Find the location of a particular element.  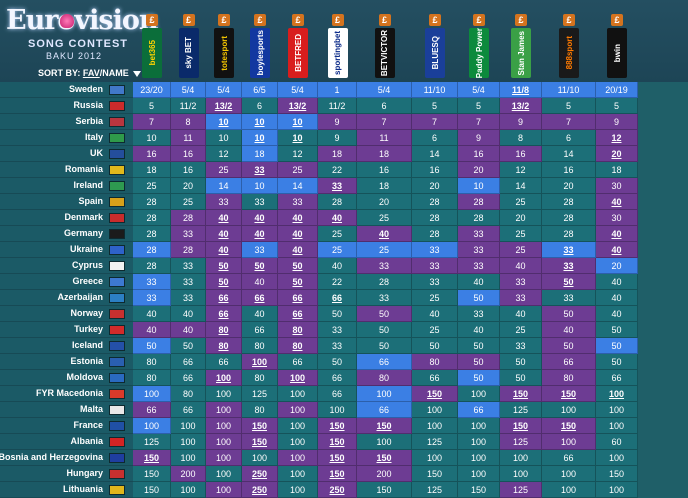

odds-cell: 5/4 is located at coordinates (188, 90).